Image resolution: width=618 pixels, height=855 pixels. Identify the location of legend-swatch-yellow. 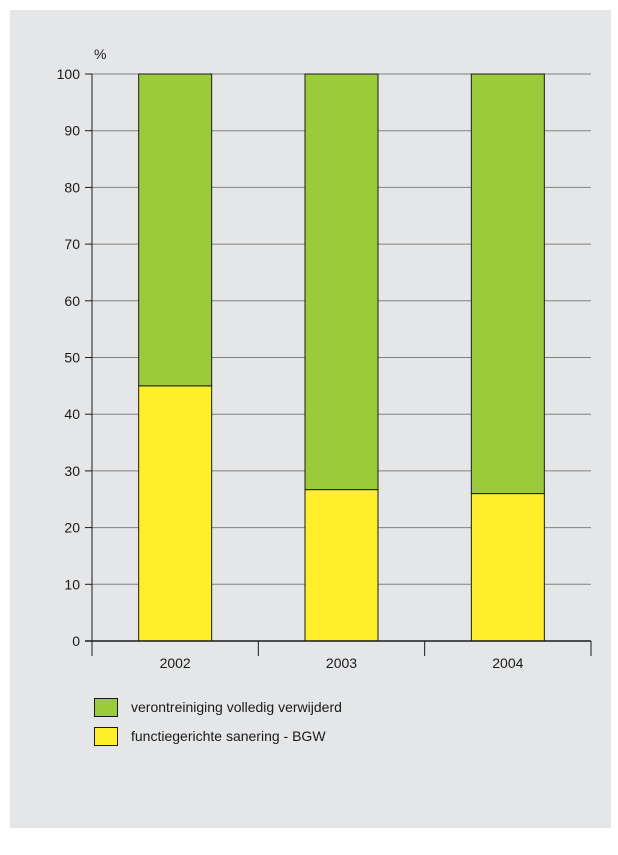
(106, 736).